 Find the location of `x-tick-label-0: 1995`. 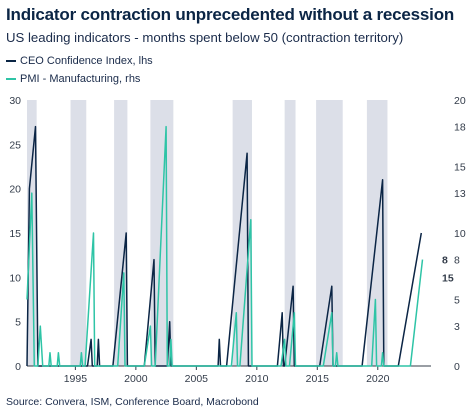

x-tick-label-0: 1995 is located at coordinates (76, 379).